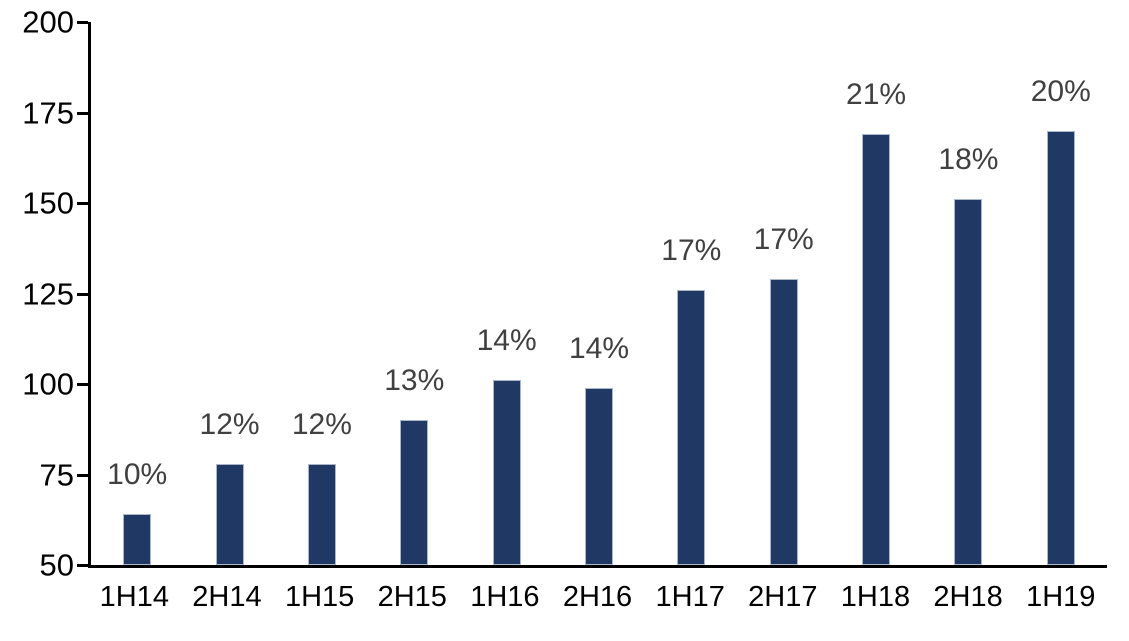 This screenshot has height=641, width=1129. What do you see at coordinates (229, 514) in the screenshot?
I see `bar-2H14` at bounding box center [229, 514].